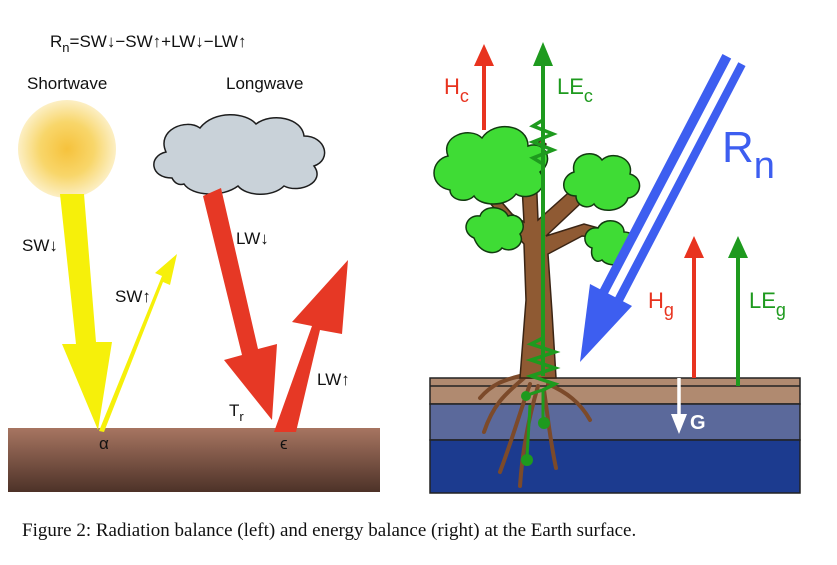  What do you see at coordinates (194, 460) in the screenshot?
I see `ground-surface` at bounding box center [194, 460].